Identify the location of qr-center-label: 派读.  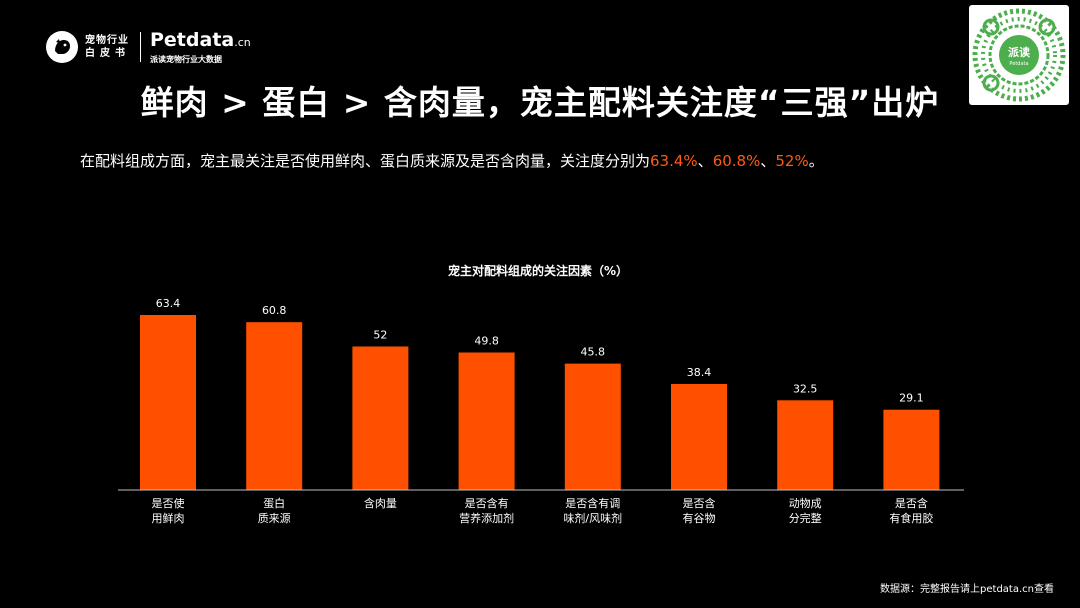
(1019, 52).